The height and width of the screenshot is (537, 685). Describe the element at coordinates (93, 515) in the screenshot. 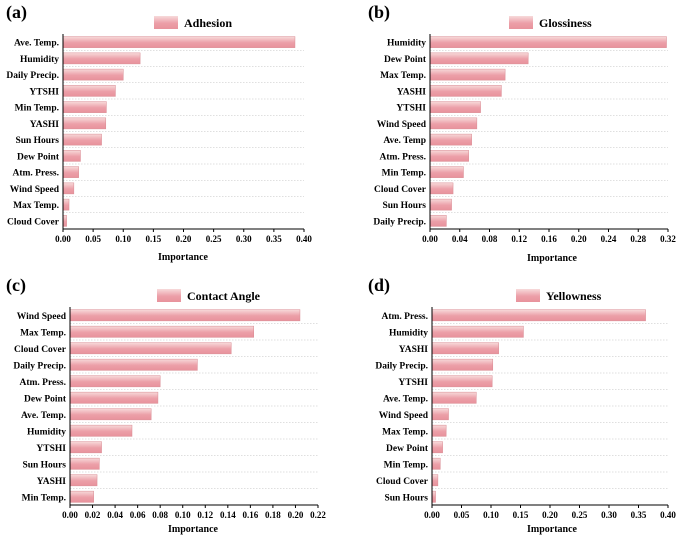

I see `x-tick-label: 0.02` at that location.